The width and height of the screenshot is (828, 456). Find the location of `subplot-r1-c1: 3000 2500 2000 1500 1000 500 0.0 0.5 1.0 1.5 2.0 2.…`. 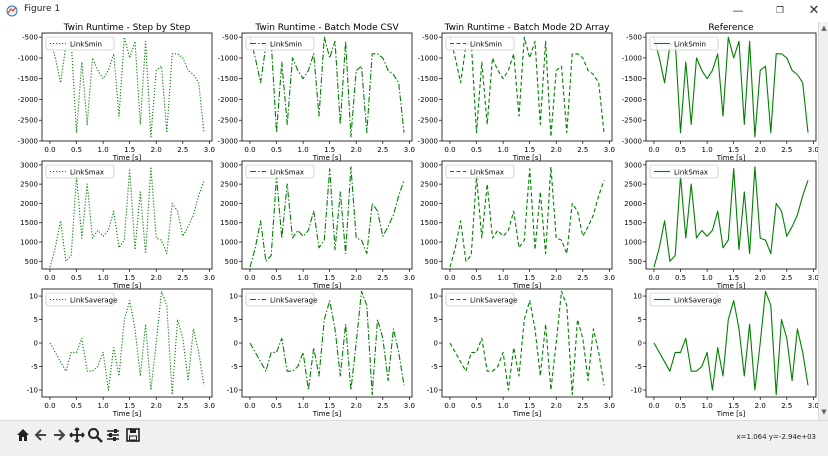

subplot-r1-c1: 3000 2500 2000 1500 1000 500 0.0 0.5 1.0 1.5 2.0 2.… is located at coordinates (317, 225).